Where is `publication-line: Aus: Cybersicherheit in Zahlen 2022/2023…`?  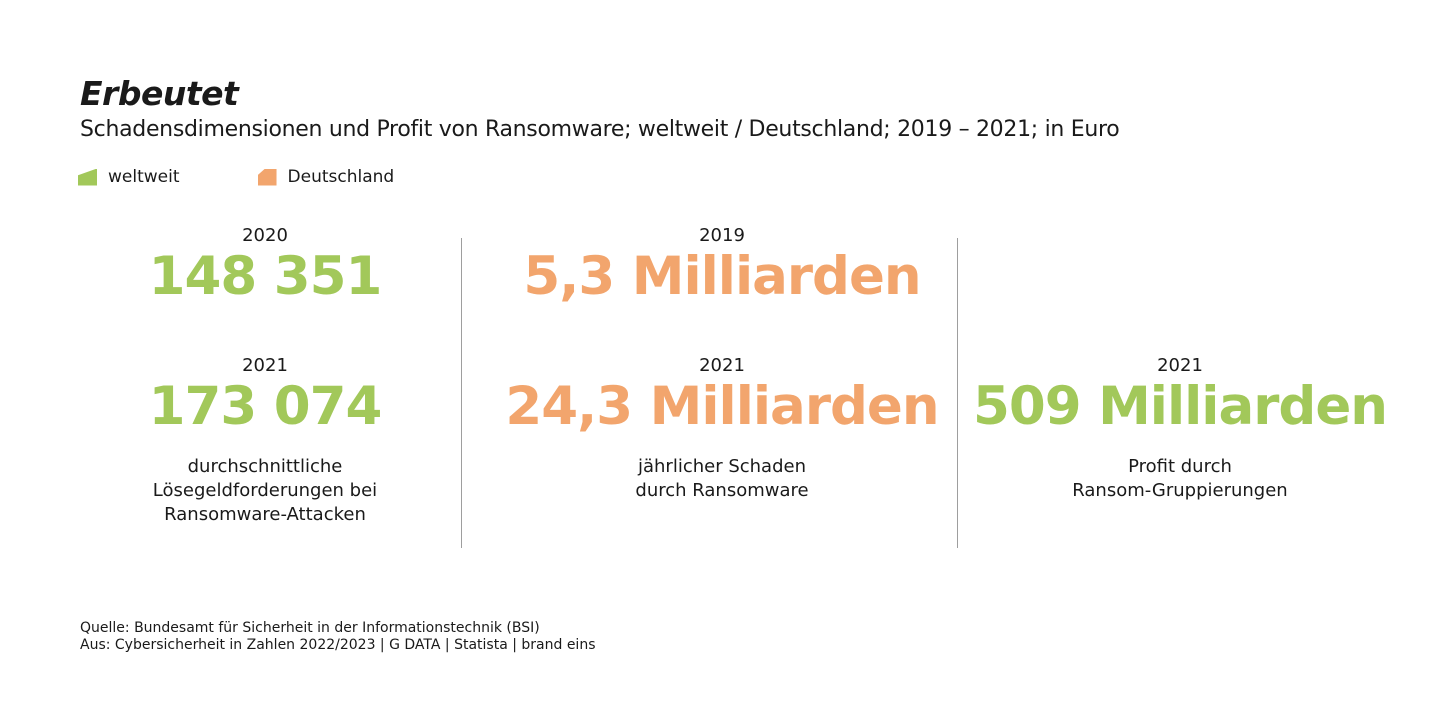
publication-line: Aus: Cybersicherheit in Zahlen 2022/2023… is located at coordinates (338, 645).